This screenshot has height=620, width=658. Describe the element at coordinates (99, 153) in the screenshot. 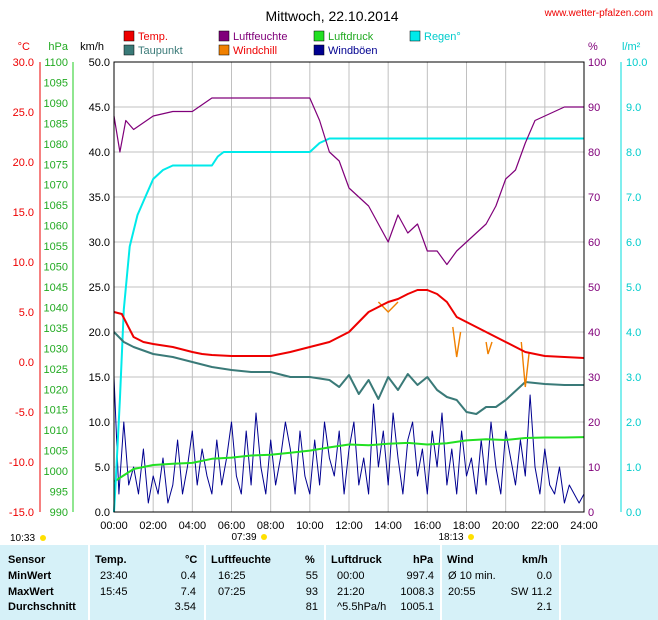

I see `tick-label-kmh: 40.0` at that location.